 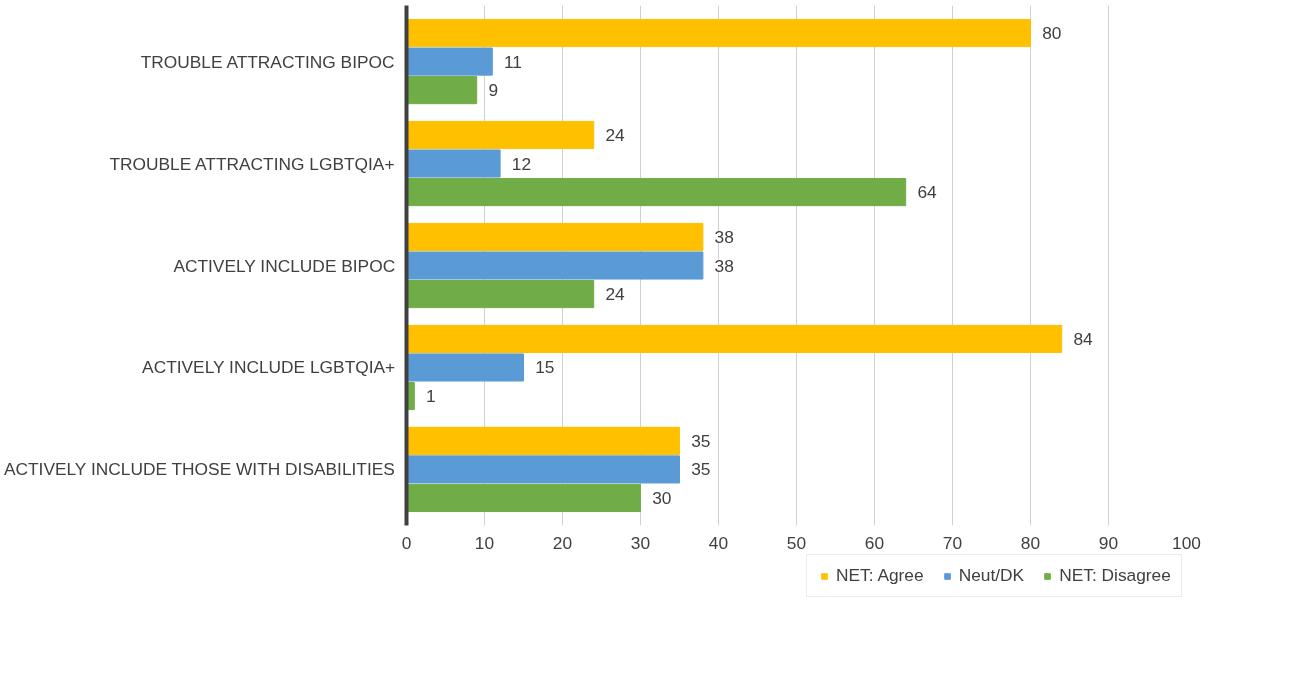 I want to click on data-label: 15, so click(x=545, y=367).